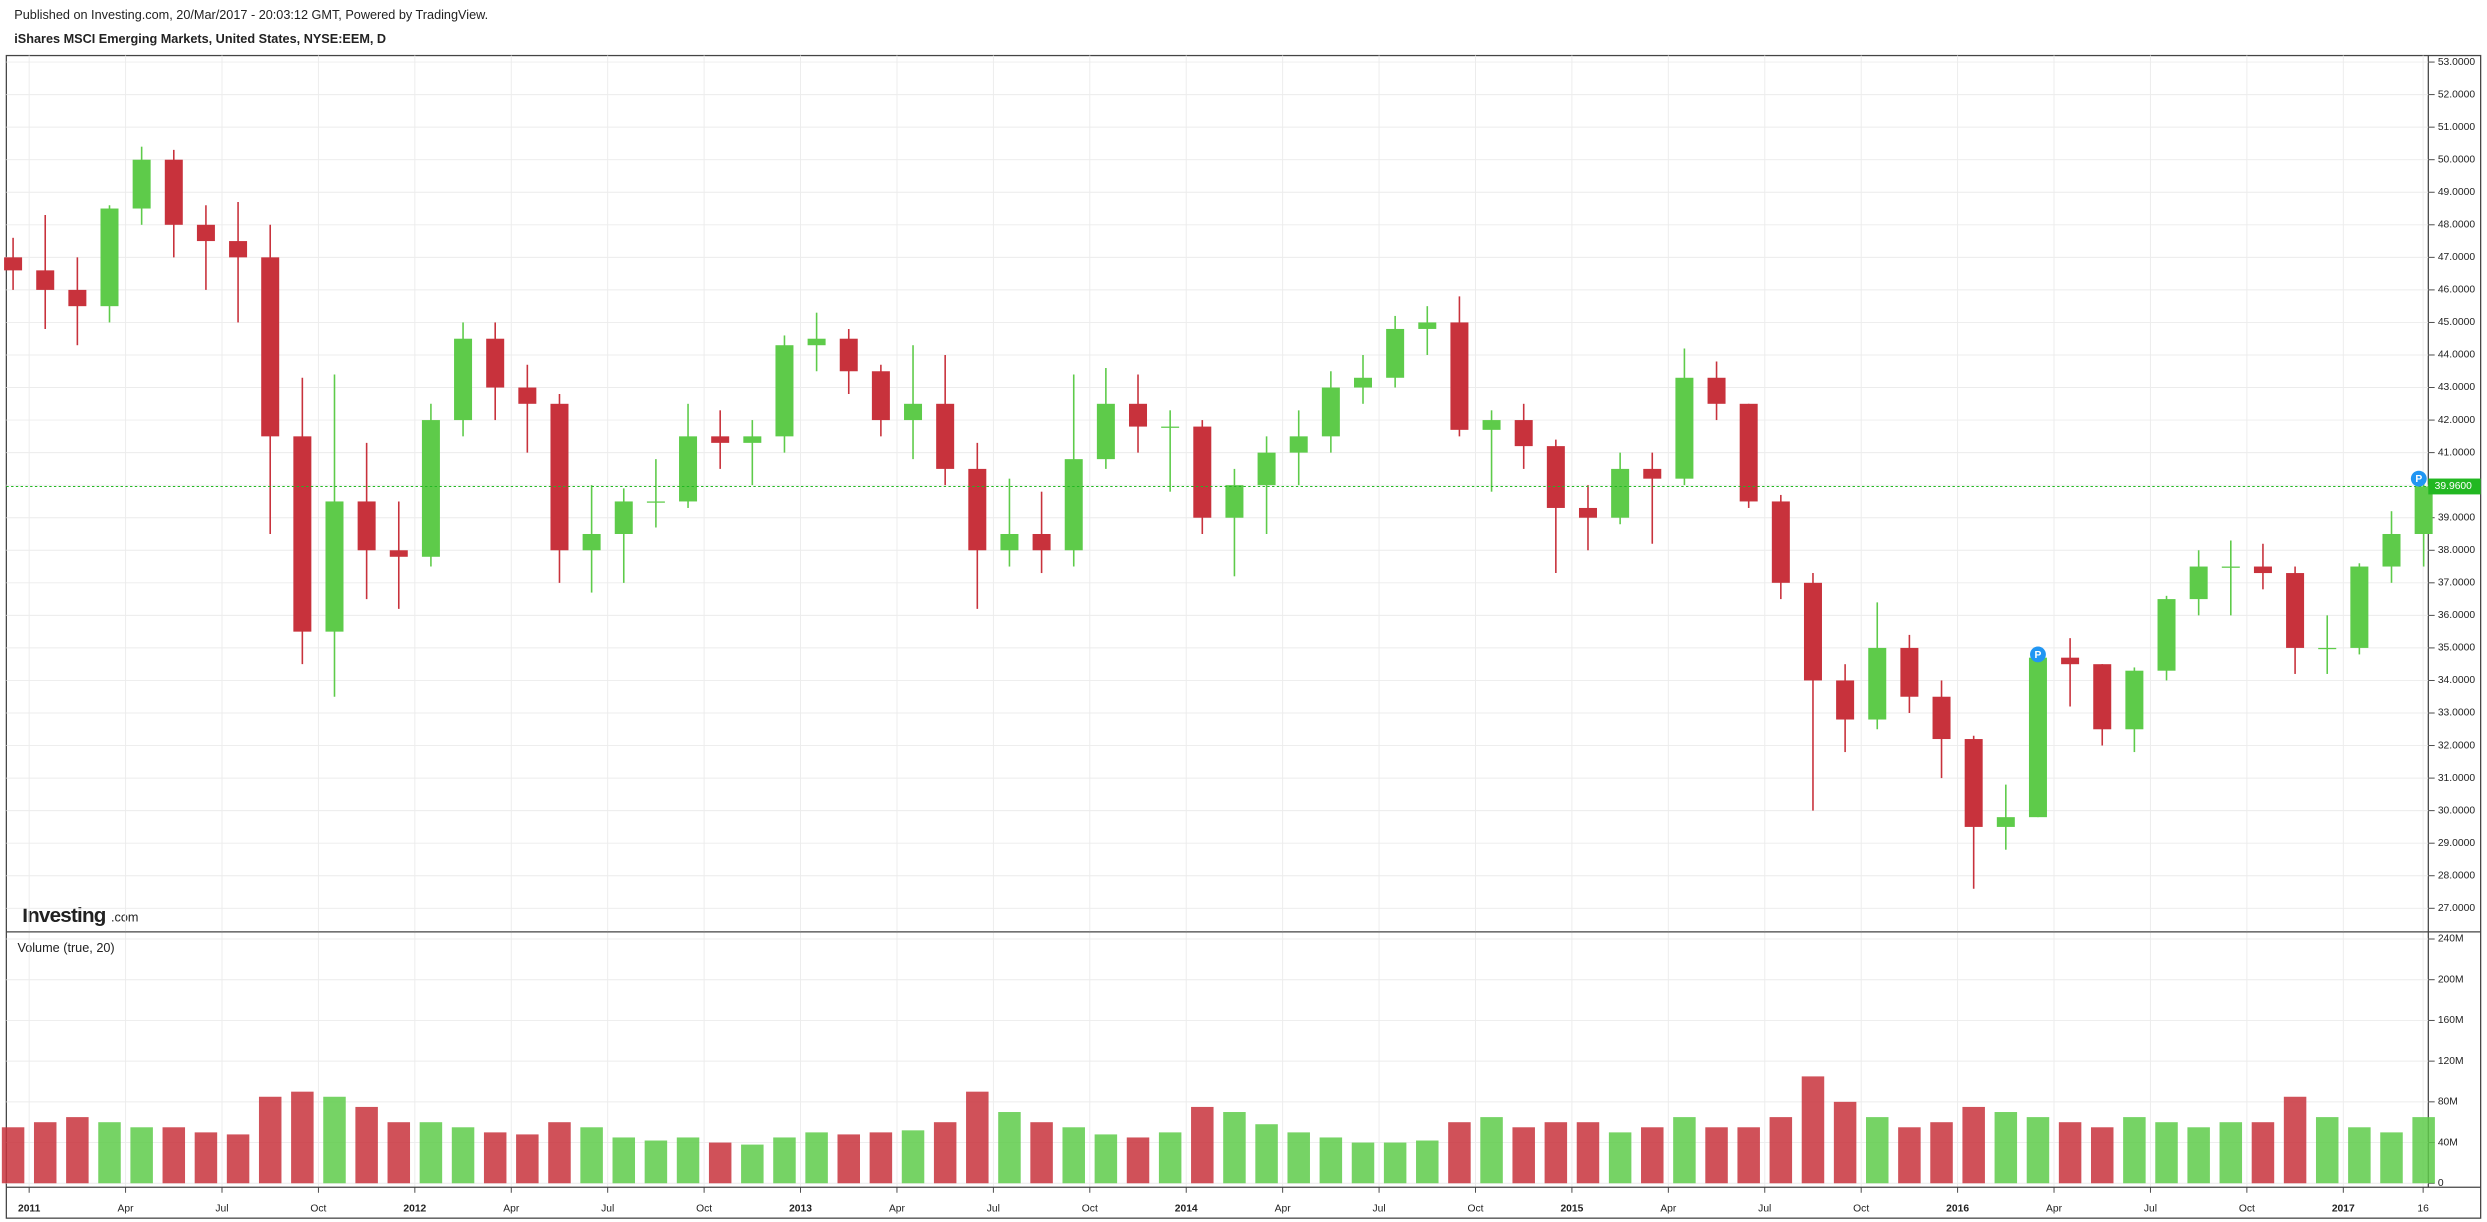 The width and height of the screenshot is (2487, 1222). Describe the element at coordinates (800, 1208) in the screenshot. I see `x-tick-label: 2013` at that location.